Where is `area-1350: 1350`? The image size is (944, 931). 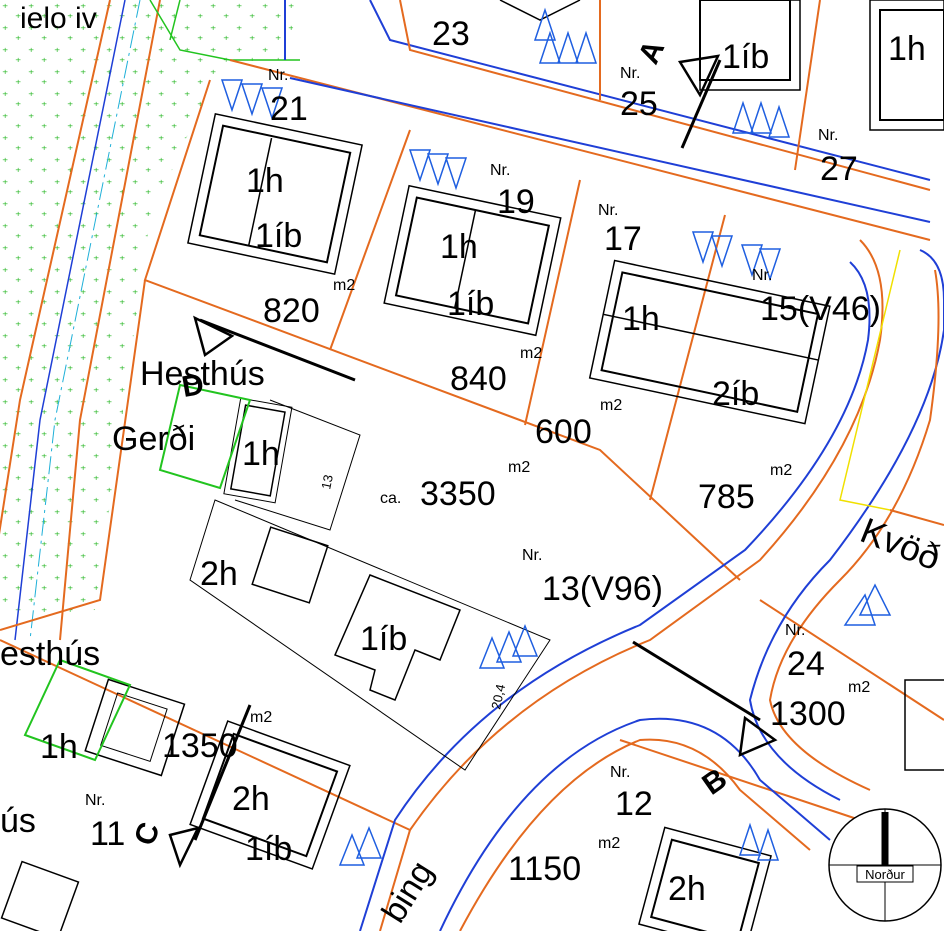
area-1350: 1350 is located at coordinates (200, 746).